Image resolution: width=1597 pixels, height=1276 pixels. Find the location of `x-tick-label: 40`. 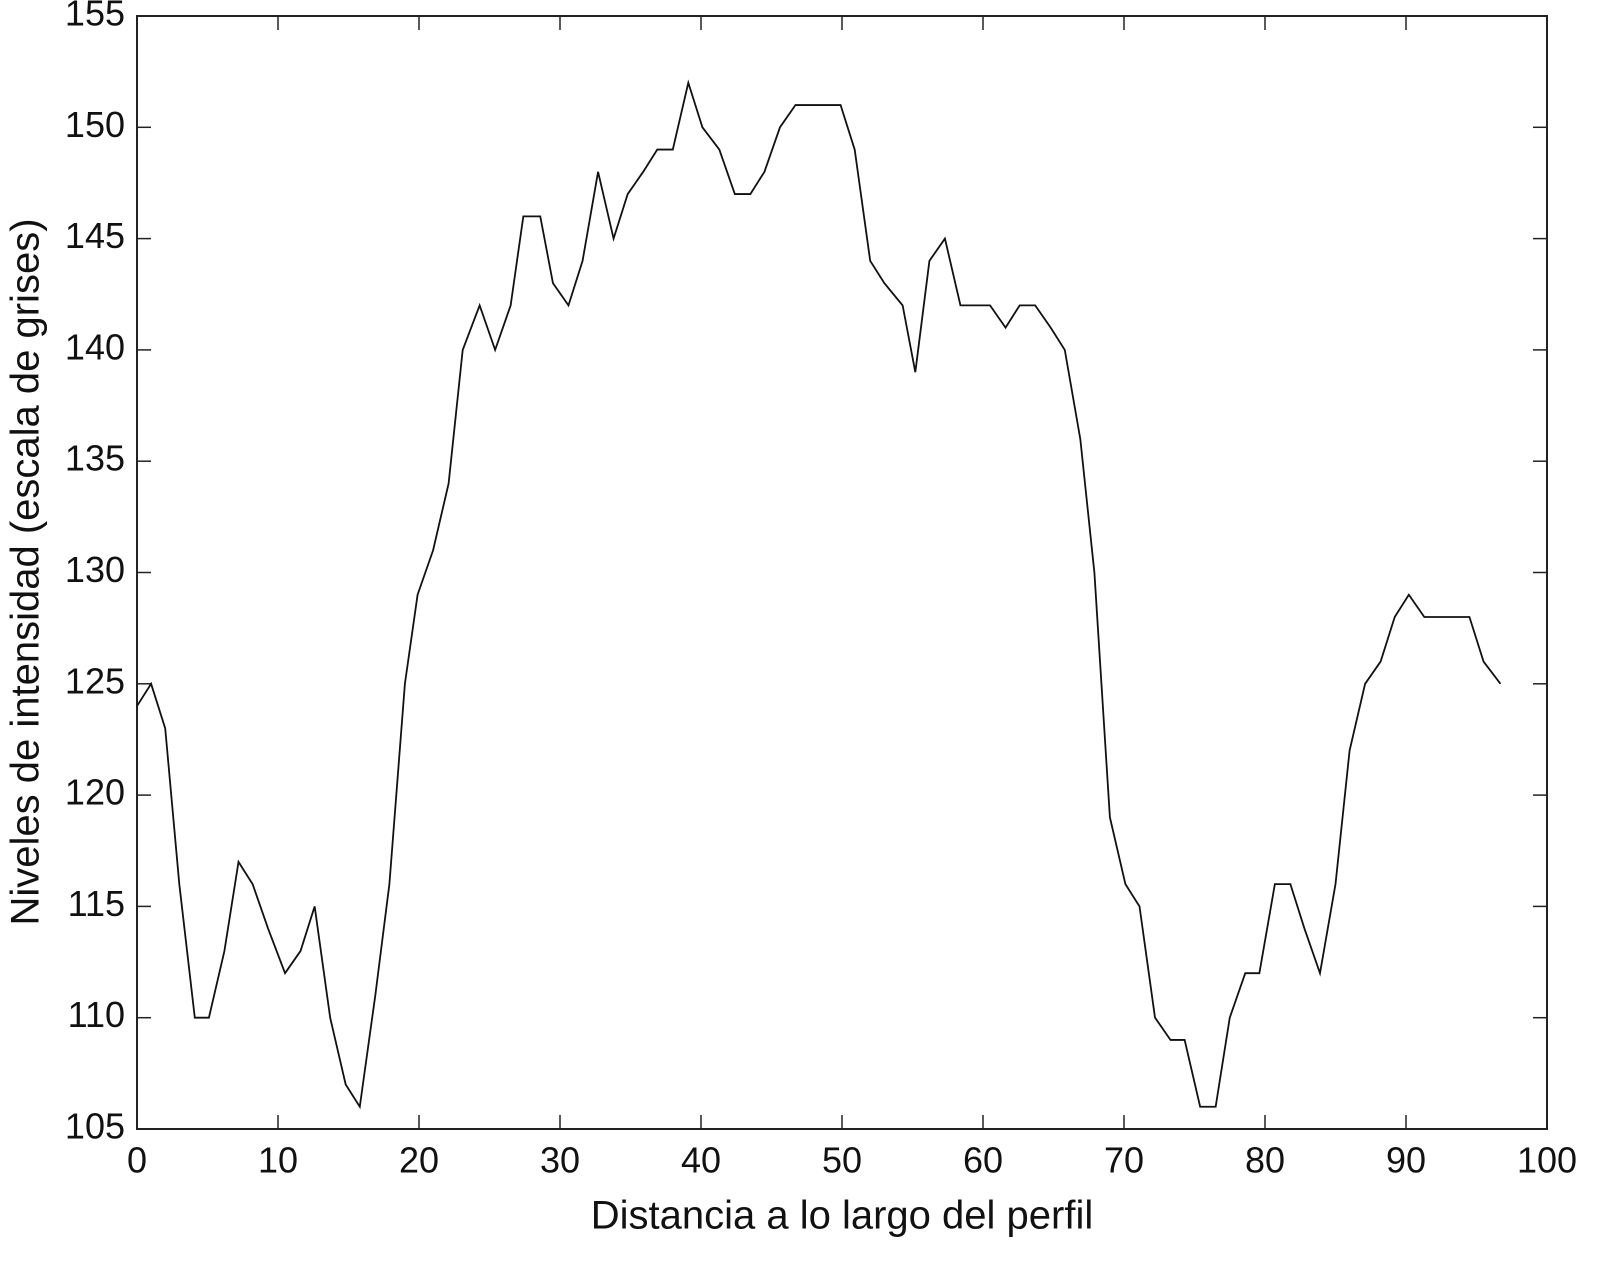

x-tick-label: 40 is located at coordinates (701, 1160).